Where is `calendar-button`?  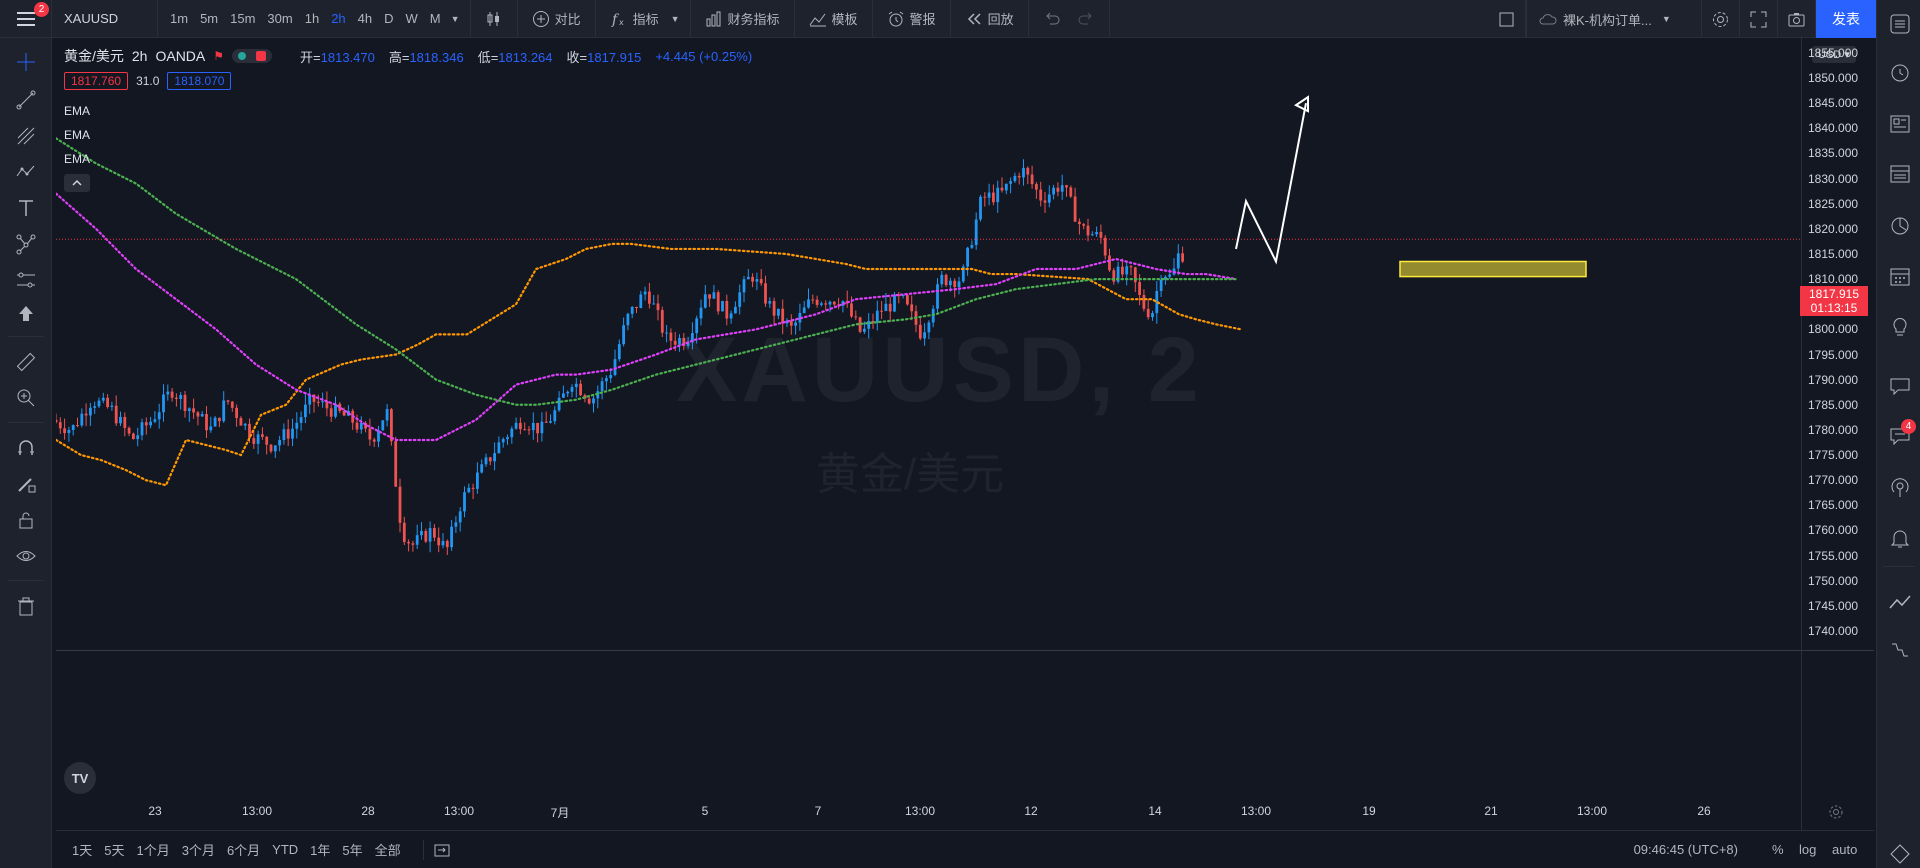 calendar-button is located at coordinates (1900, 276).